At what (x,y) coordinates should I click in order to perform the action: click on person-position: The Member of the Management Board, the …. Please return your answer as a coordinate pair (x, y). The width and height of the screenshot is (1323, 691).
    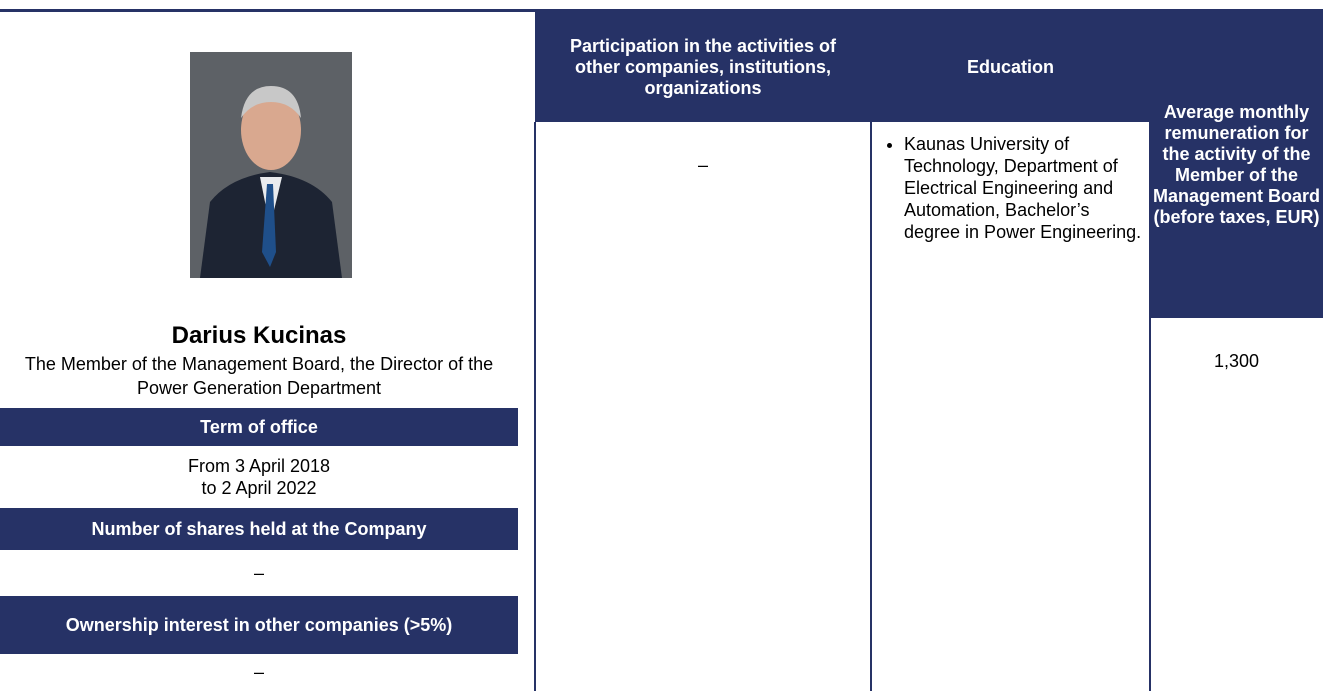
    Looking at the image, I should click on (259, 376).